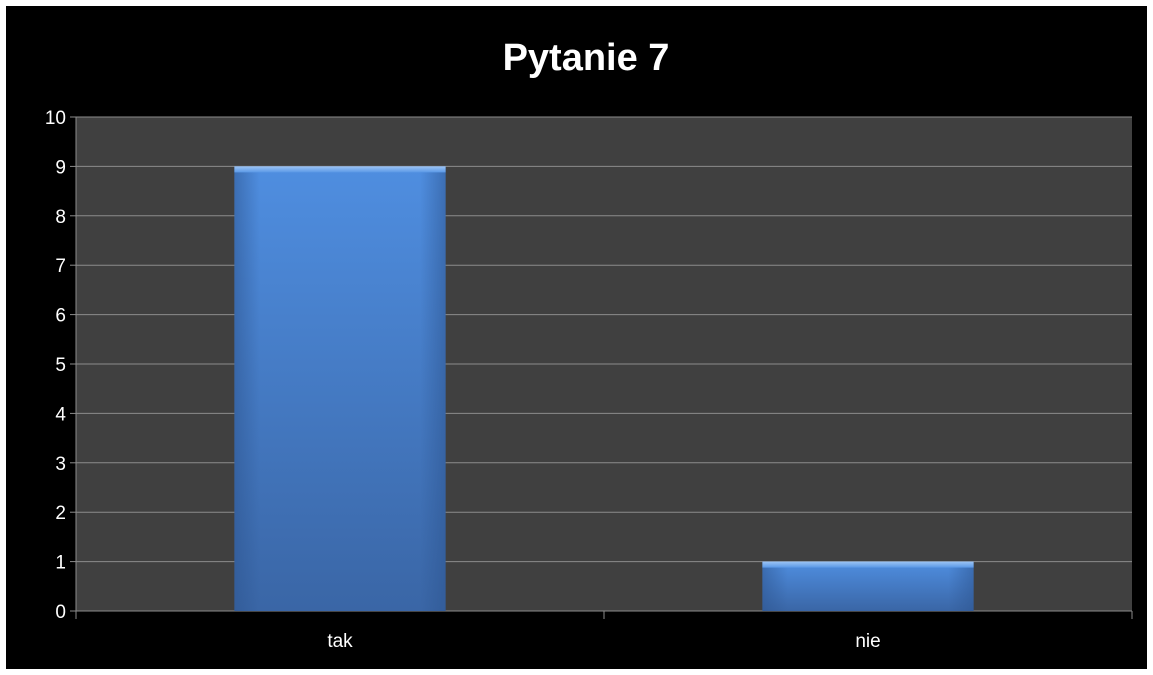 This screenshot has width=1153, height=675. What do you see at coordinates (60, 316) in the screenshot?
I see `y-tick-label: 6` at bounding box center [60, 316].